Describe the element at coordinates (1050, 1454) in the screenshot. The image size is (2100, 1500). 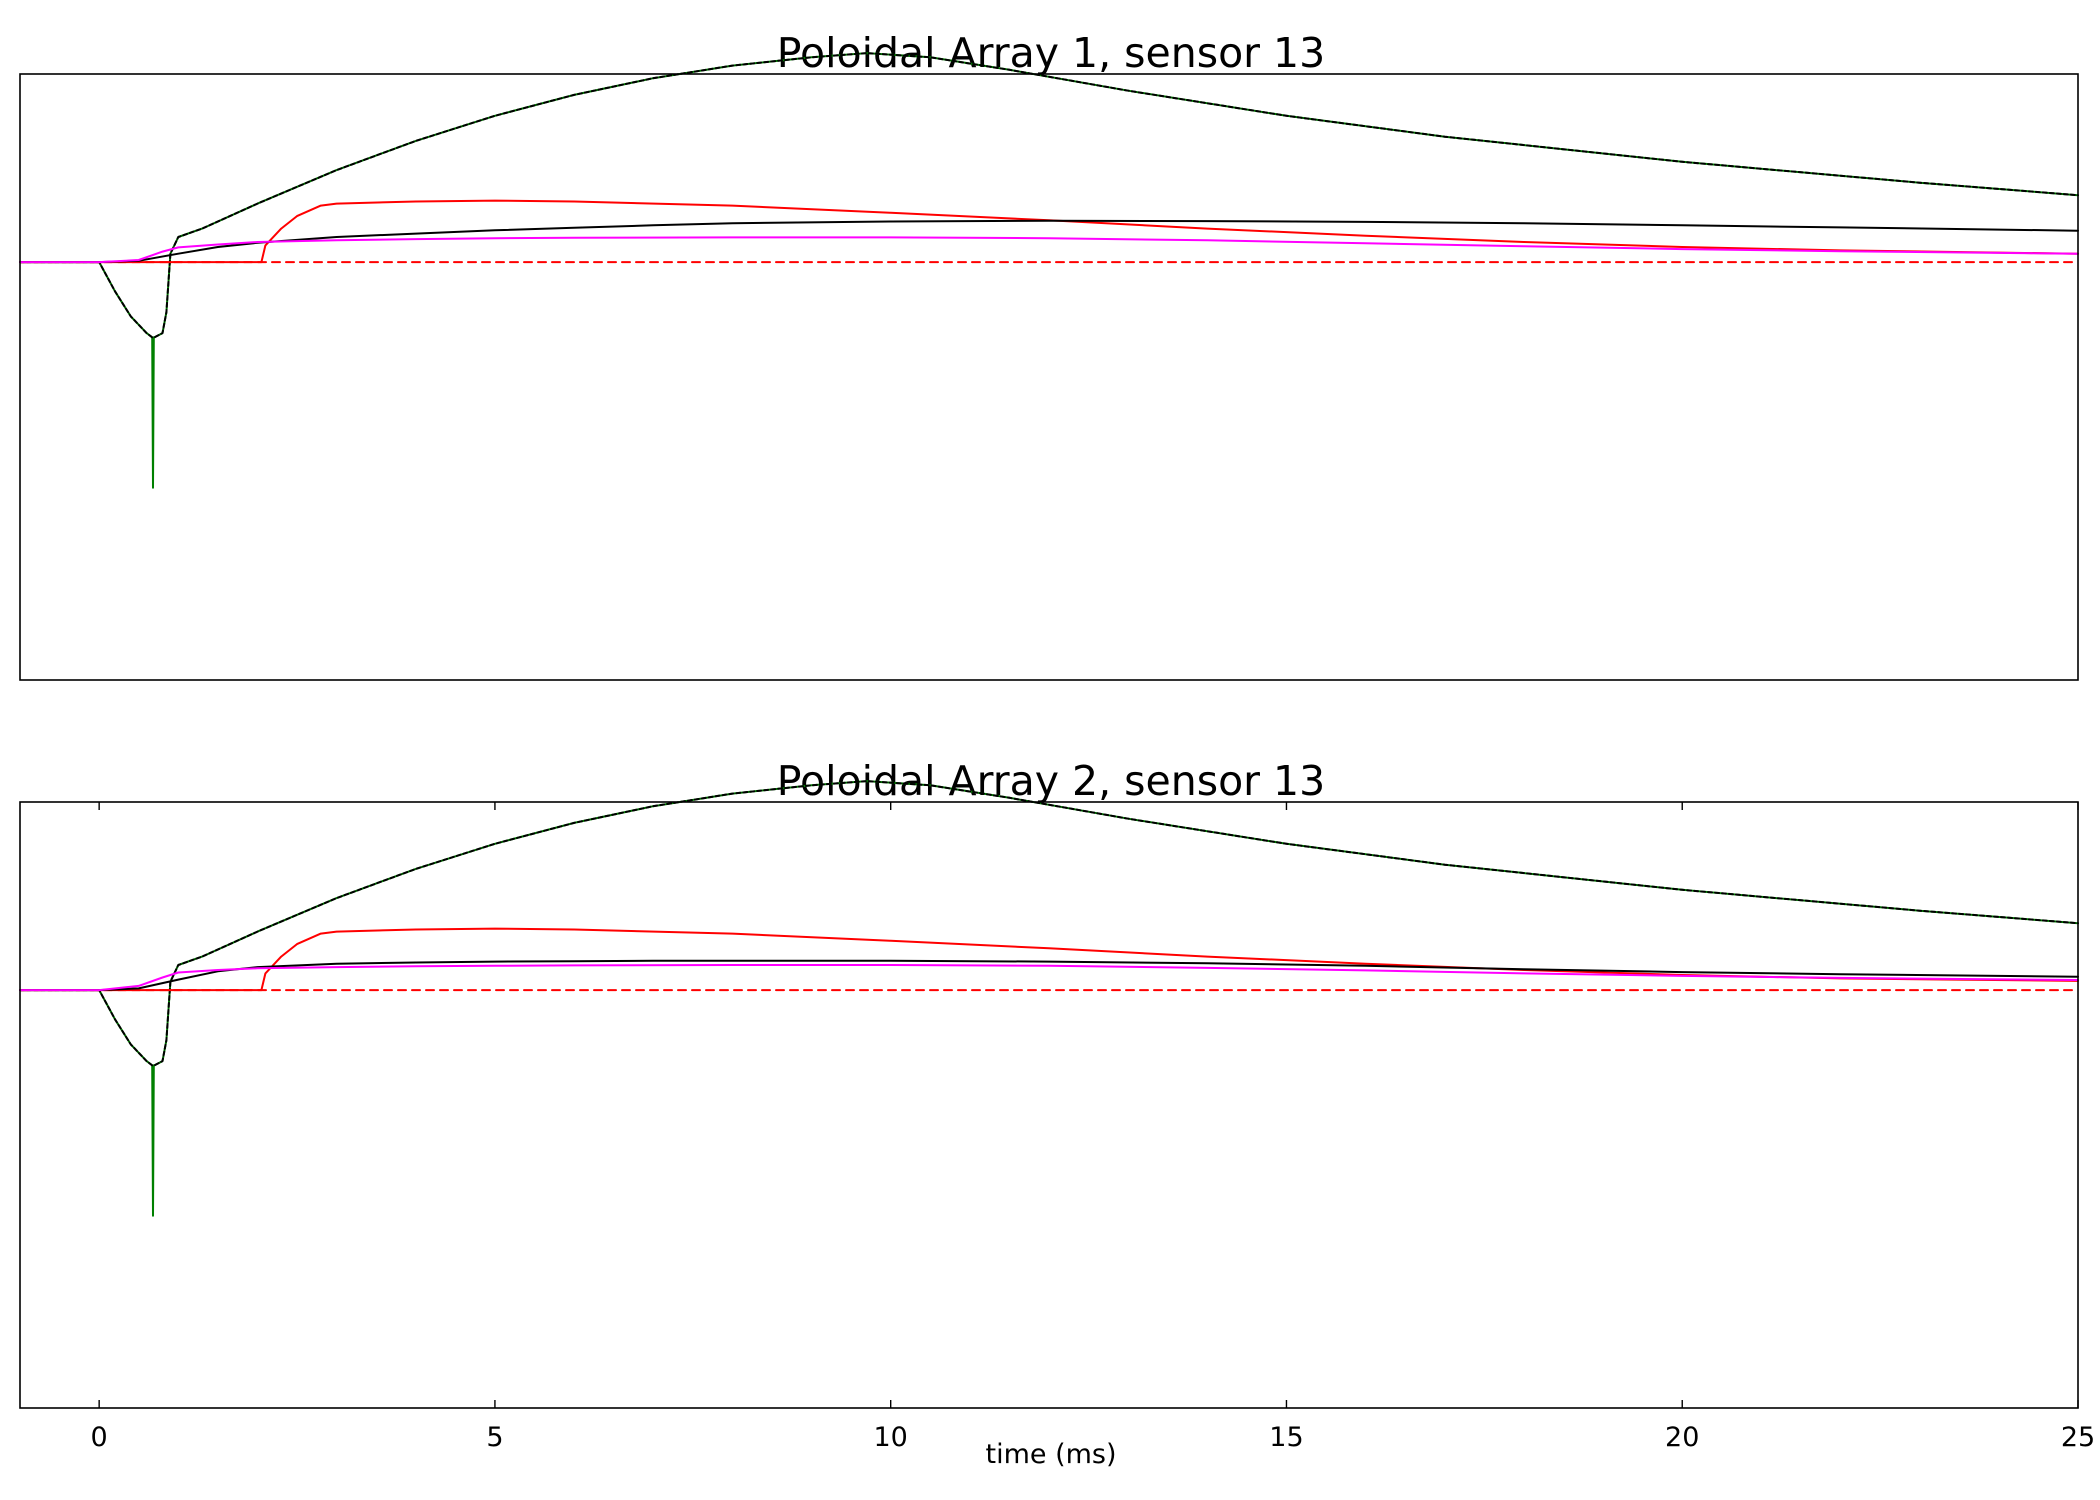
I see `x-axis-label: time (ms)` at that location.